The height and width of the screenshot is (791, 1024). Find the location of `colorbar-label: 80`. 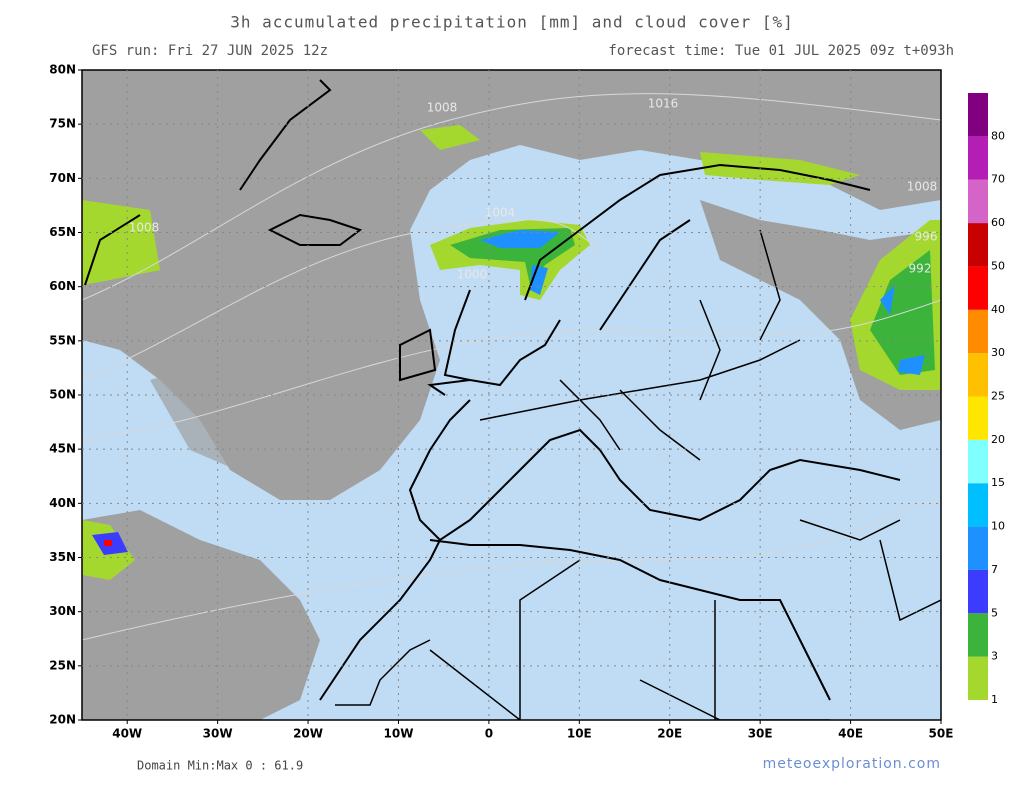

colorbar-label: 80 is located at coordinates (998, 135).